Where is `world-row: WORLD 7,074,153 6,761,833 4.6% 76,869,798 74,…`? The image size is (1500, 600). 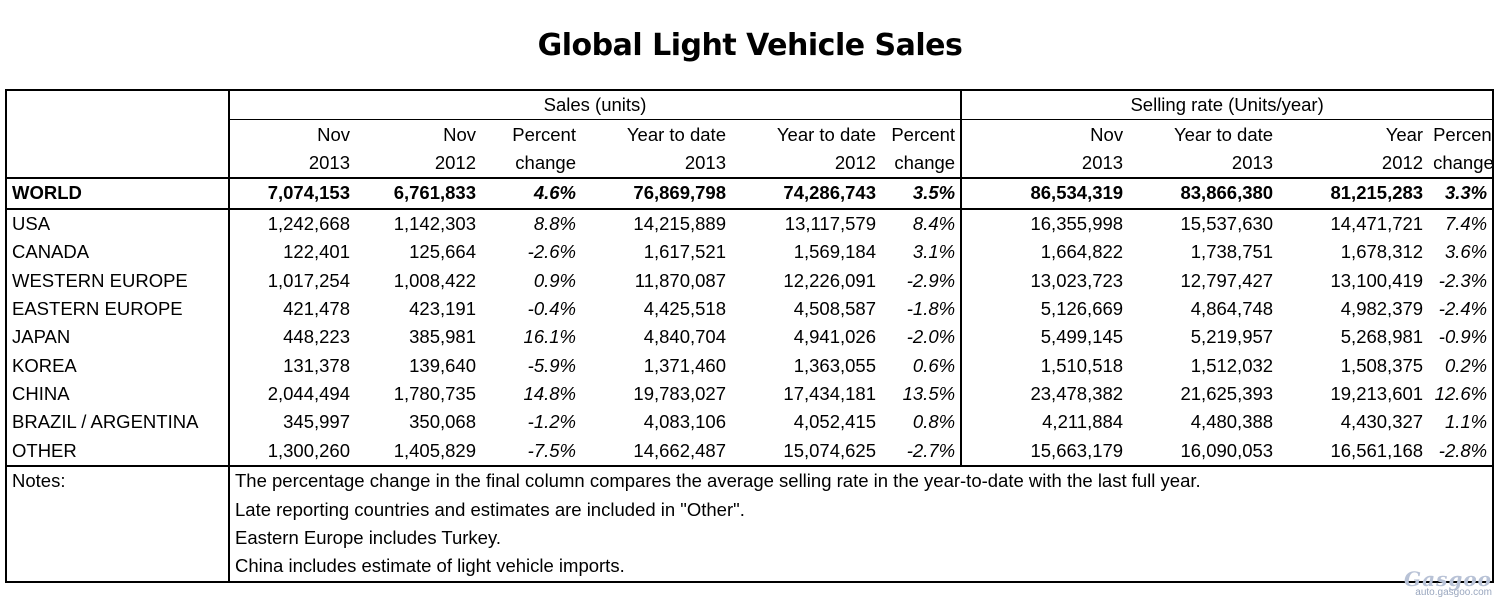 world-row: WORLD 7,074,153 6,761,833 4.6% 76,869,798 74,… is located at coordinates (750, 194).